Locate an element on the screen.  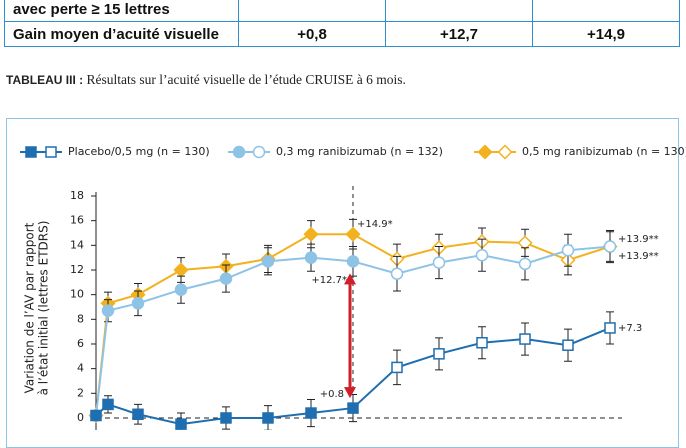
y-tick-label: 2 is located at coordinates (80, 392).